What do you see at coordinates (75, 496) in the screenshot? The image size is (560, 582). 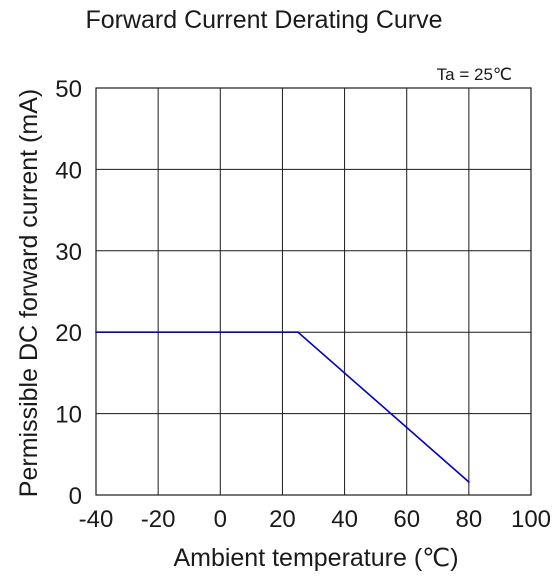 I see `y-tick-label: 0` at bounding box center [75, 496].